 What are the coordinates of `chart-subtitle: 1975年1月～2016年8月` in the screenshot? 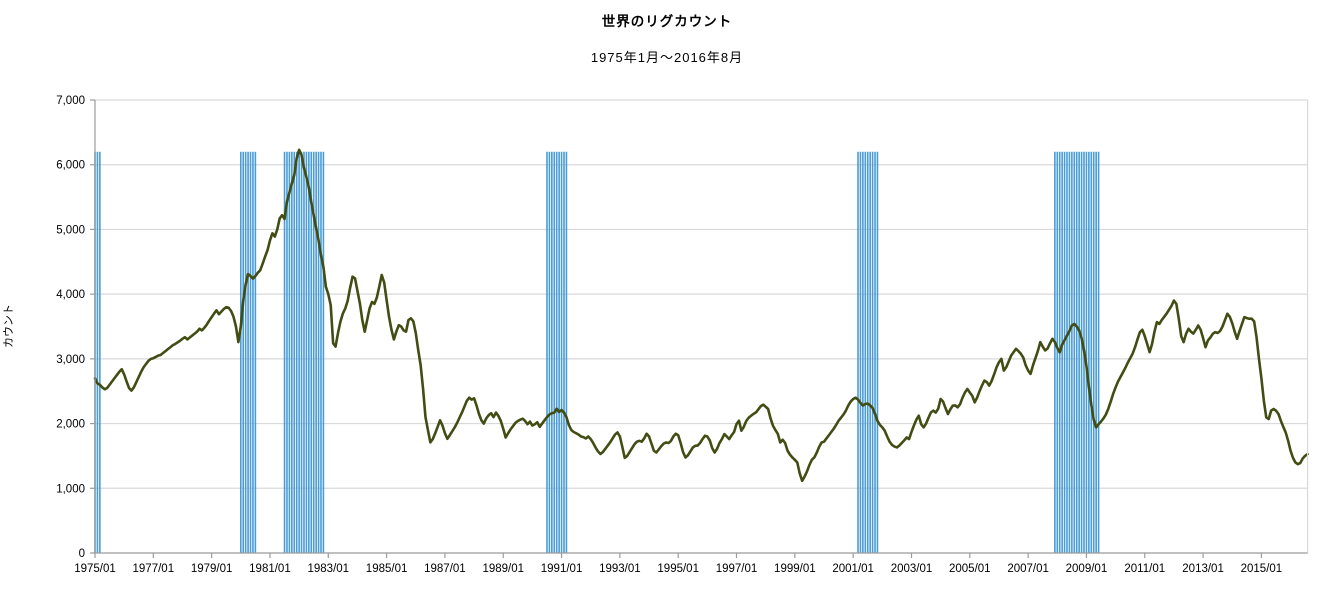 It's located at (667, 57).